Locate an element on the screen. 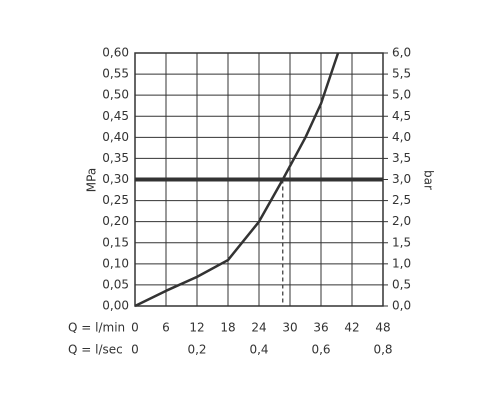 The image size is (500, 400). y-tick-label: 0,55 is located at coordinates (115, 74).